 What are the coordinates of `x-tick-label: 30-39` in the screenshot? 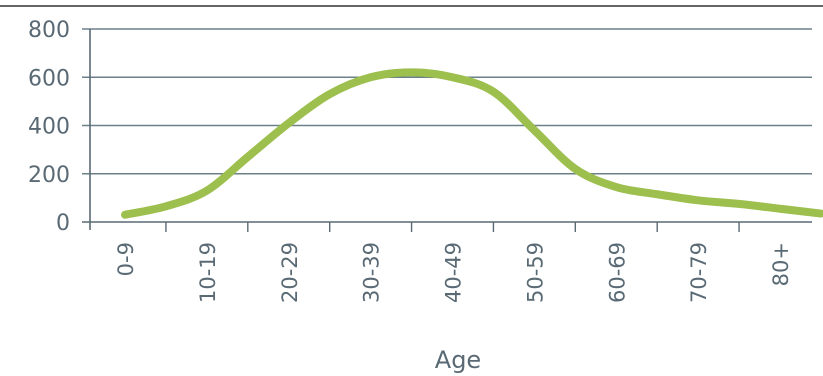 It's located at (372, 272).